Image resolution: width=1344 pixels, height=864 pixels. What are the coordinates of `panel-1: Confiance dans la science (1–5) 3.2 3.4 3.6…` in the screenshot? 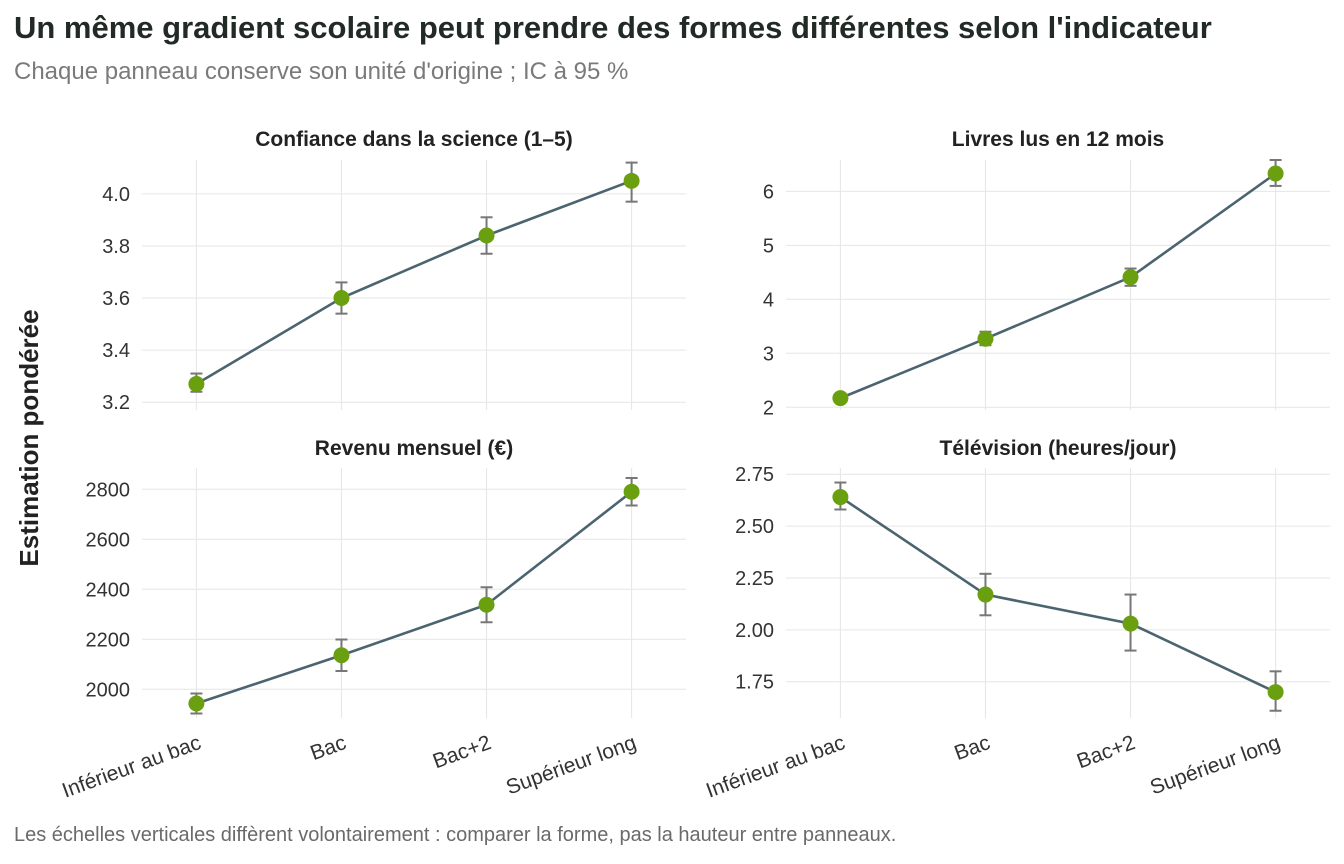 It's located at (394, 271).